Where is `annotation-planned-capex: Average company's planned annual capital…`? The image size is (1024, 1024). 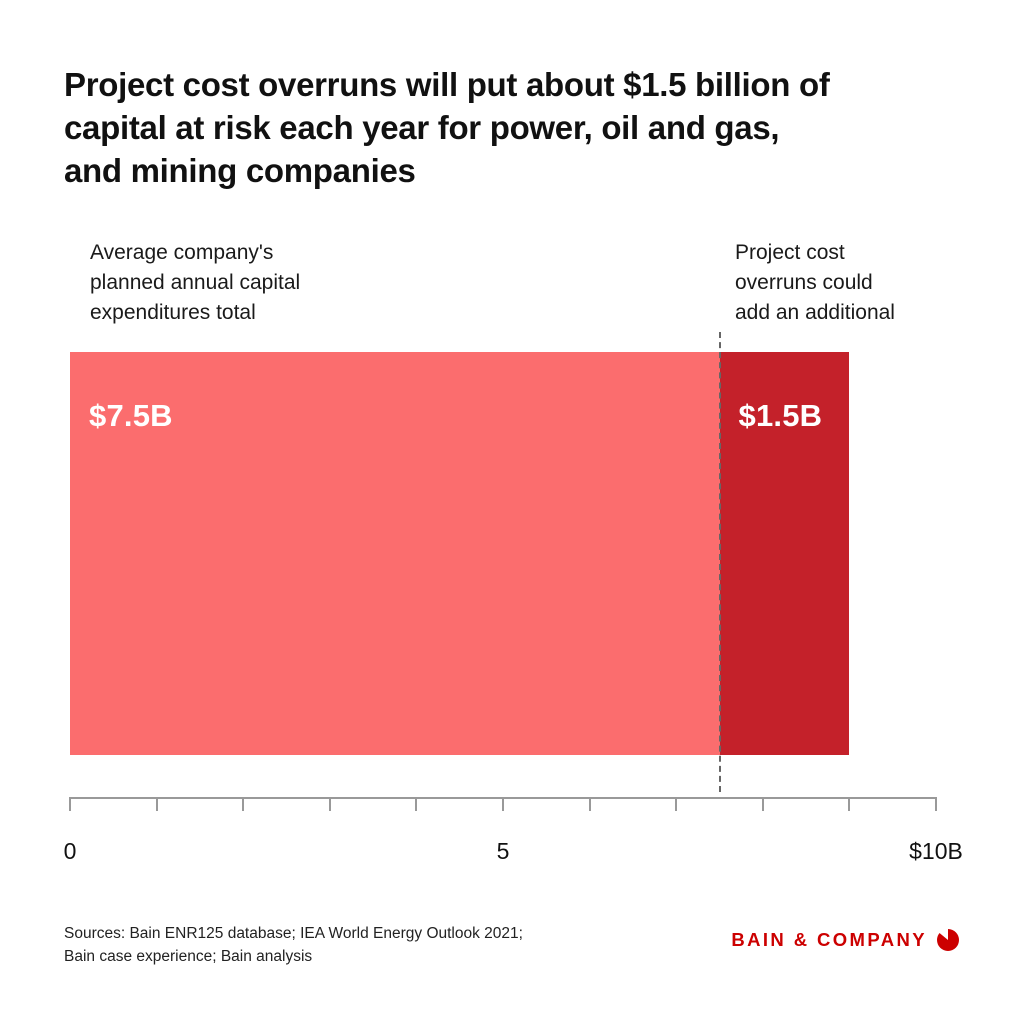
annotation-planned-capex: Average company's planned annual capital… is located at coordinates (195, 282).